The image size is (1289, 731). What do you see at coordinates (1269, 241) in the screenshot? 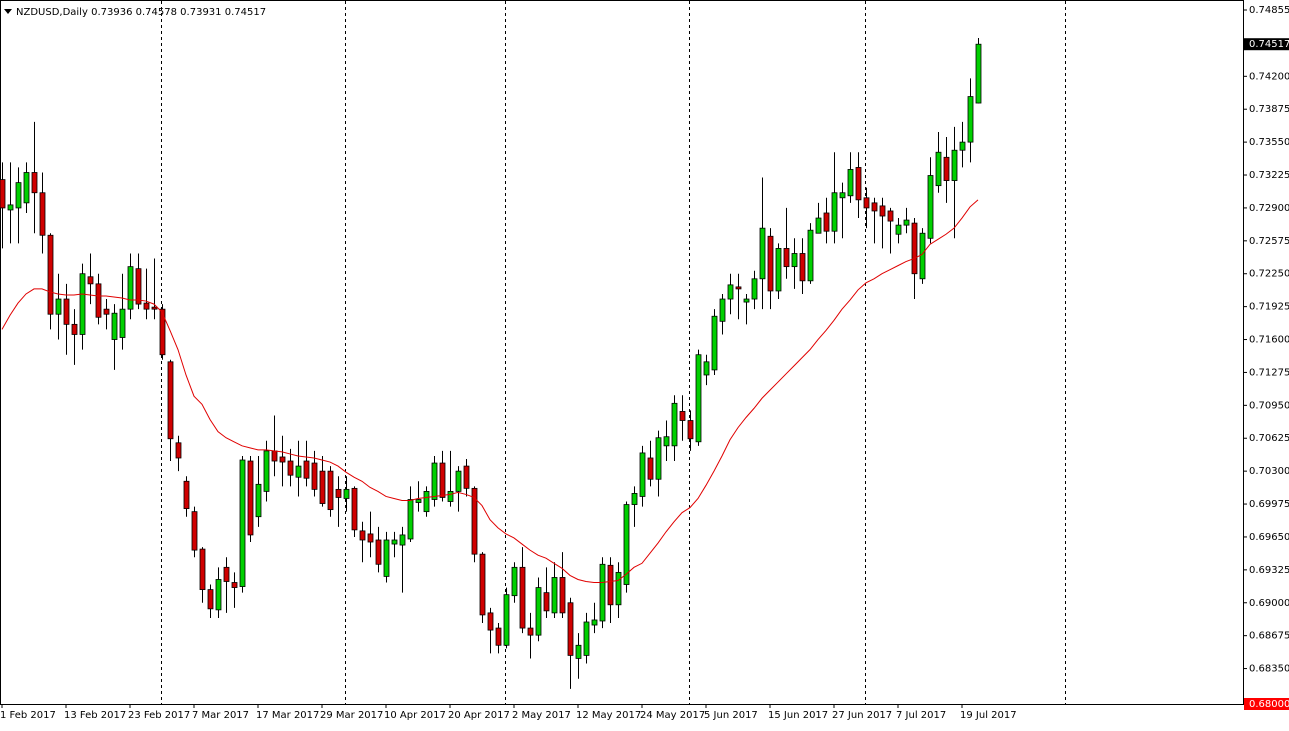
I see `y-tick-label: 0.72575` at bounding box center [1269, 241].